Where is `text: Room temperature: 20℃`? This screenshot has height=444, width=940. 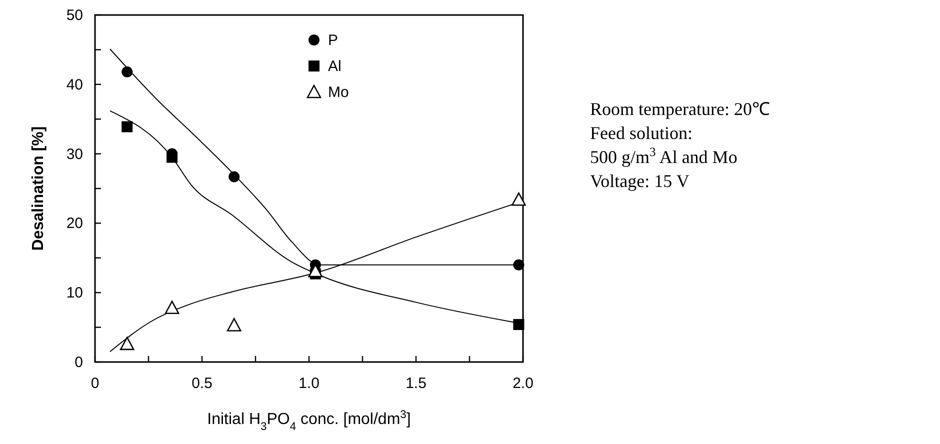
text: Room temperature: 20℃ is located at coordinates (680, 109).